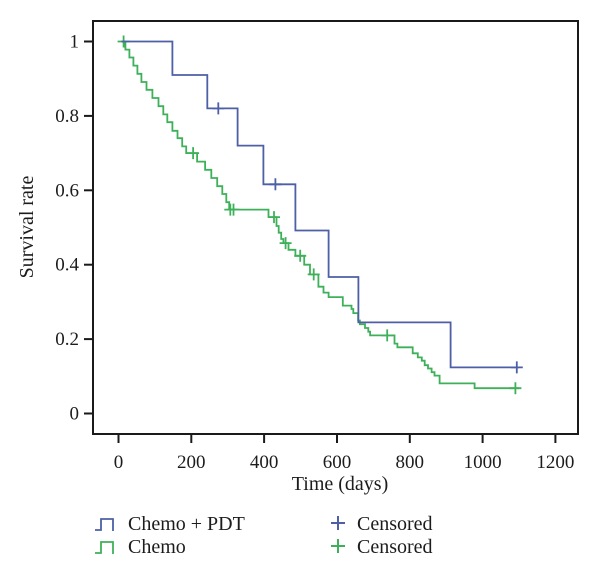 This screenshot has width=600, height=580. I want to click on y-tick-label: 0.6, so click(67, 190).